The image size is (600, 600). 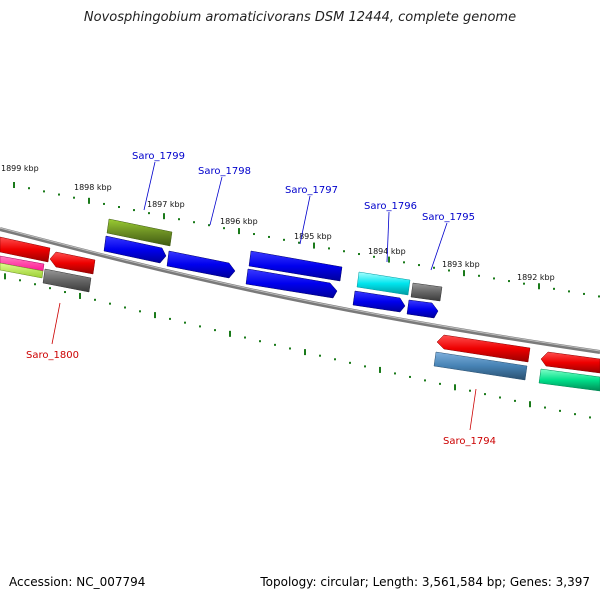 What do you see at coordinates (20, 168) in the screenshot?
I see `tick-label-1899: 1899 kbp` at bounding box center [20, 168].